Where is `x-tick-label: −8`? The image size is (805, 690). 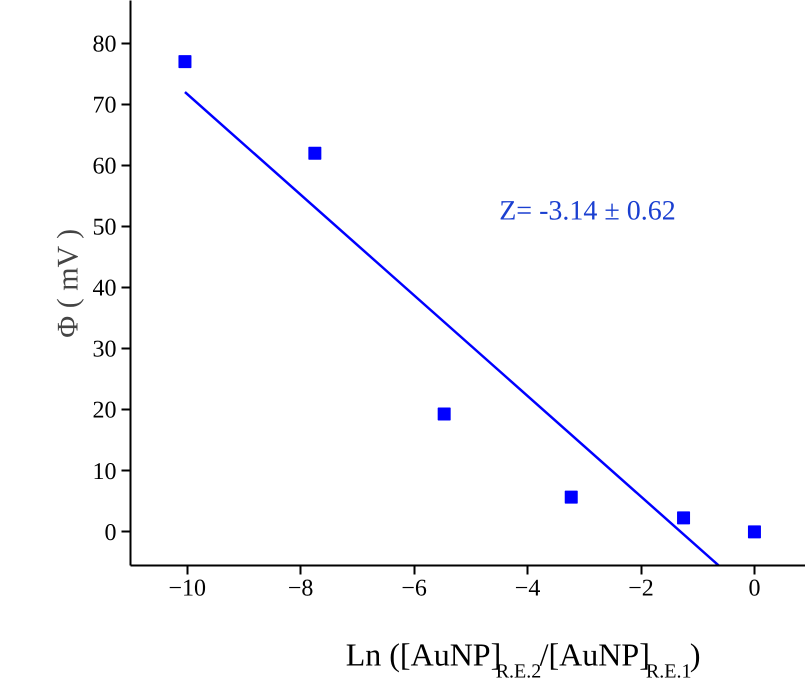 x-tick-label: −8 is located at coordinates (301, 589).